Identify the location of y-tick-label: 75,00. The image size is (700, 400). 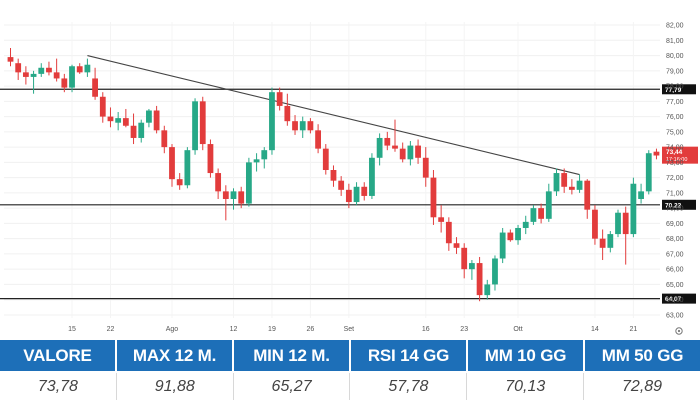
(675, 132).